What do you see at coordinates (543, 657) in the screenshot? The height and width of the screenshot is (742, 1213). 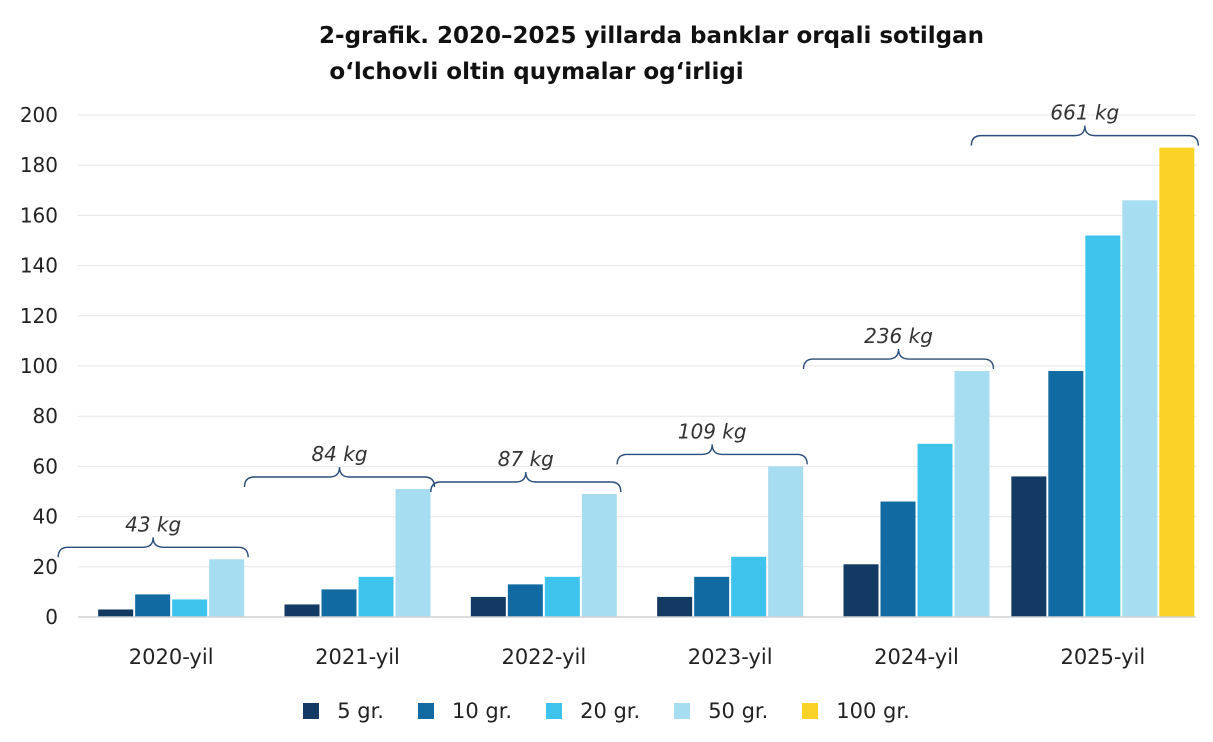 I see `x-category-label: 2022-yil` at bounding box center [543, 657].